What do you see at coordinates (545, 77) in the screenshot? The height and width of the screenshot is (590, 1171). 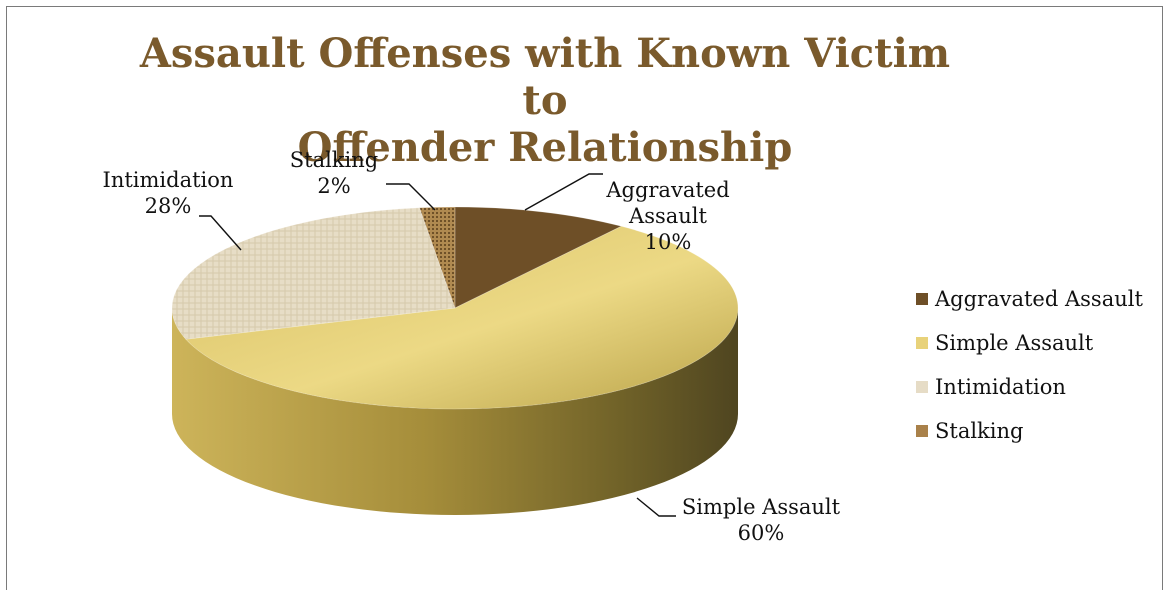 I see `chart-title-line-1: Assault Offenses with Known Victim to` at bounding box center [545, 77].